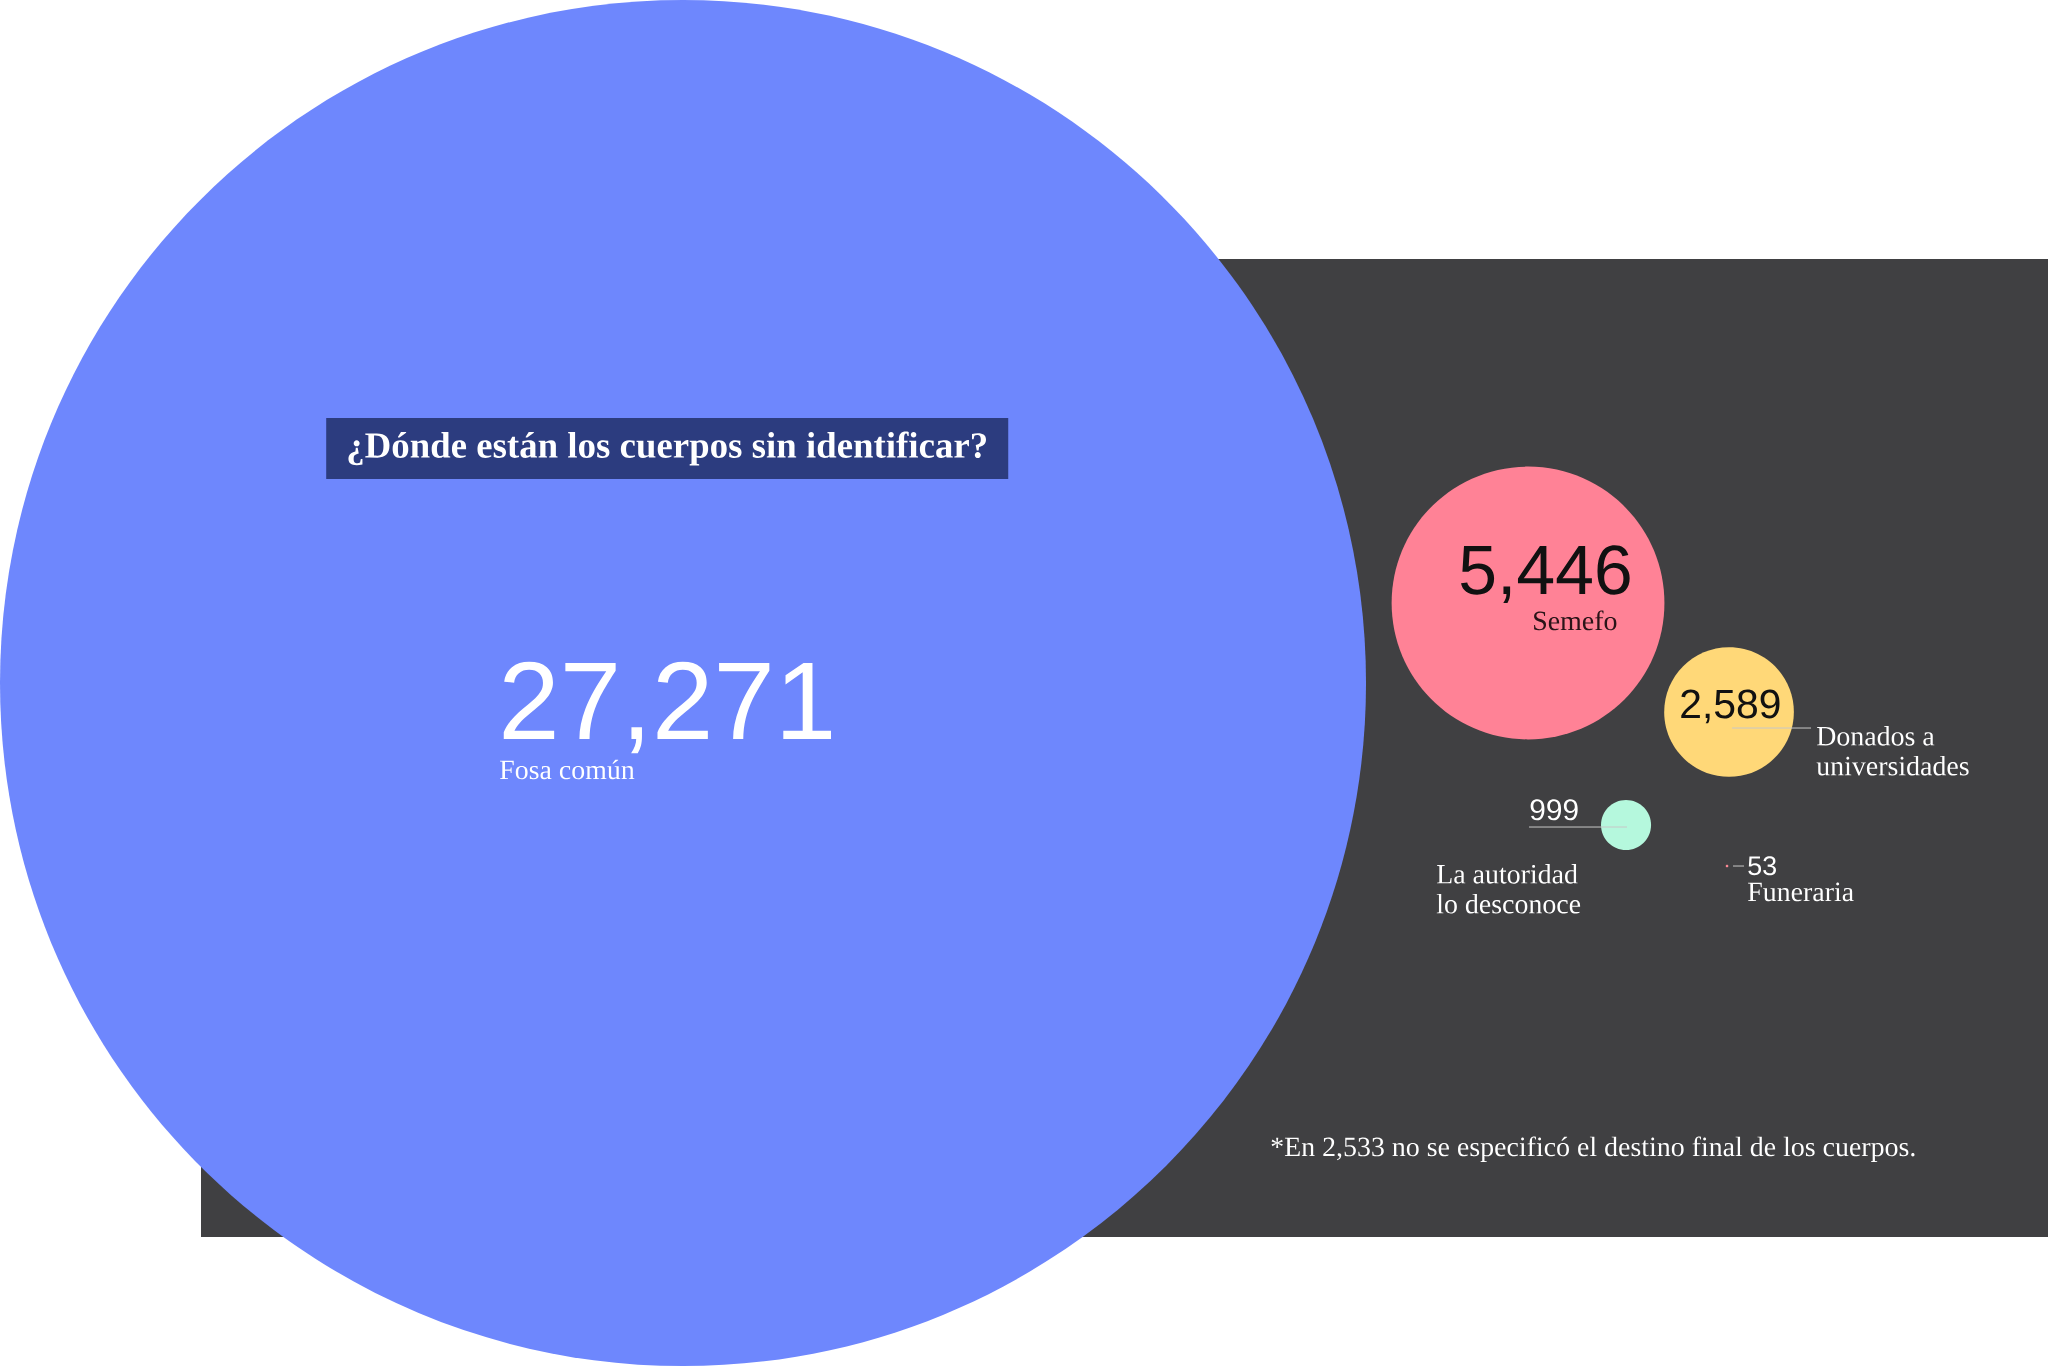 Image resolution: width=2048 pixels, height=1368 pixels. What do you see at coordinates (567, 769) in the screenshot?
I see `category-label: Fosa común` at bounding box center [567, 769].